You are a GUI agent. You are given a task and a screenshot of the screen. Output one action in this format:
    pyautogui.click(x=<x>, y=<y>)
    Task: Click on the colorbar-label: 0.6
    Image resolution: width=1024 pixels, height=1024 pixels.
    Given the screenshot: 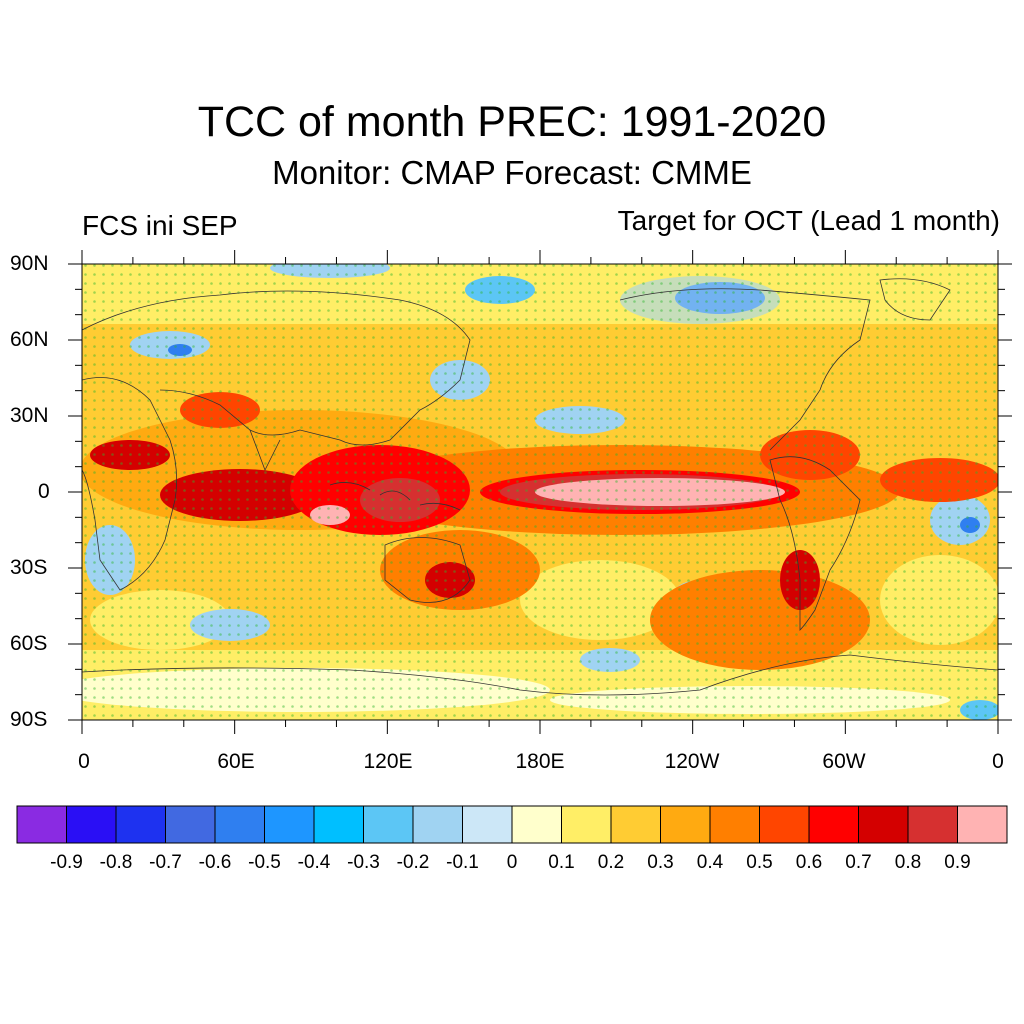 What is the action you would take?
    pyautogui.click(x=809, y=862)
    